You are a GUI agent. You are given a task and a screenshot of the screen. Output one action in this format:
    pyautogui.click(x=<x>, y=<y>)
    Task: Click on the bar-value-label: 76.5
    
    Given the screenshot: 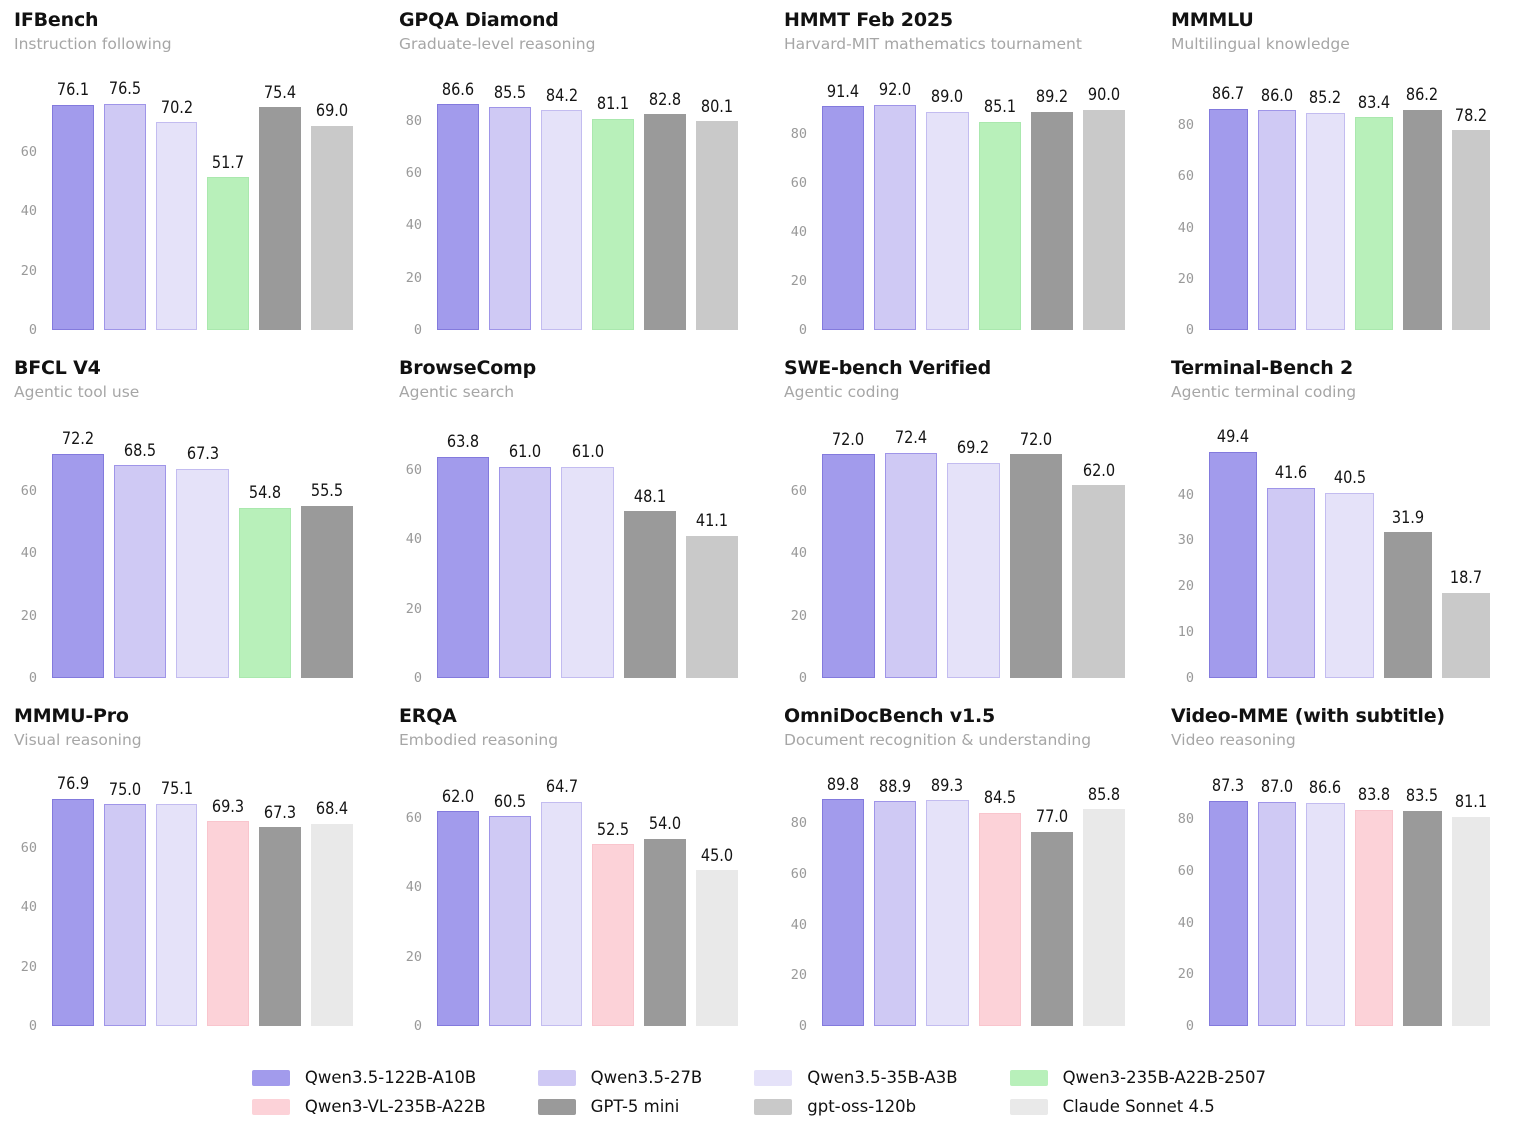 What is the action you would take?
    pyautogui.click(x=124, y=89)
    